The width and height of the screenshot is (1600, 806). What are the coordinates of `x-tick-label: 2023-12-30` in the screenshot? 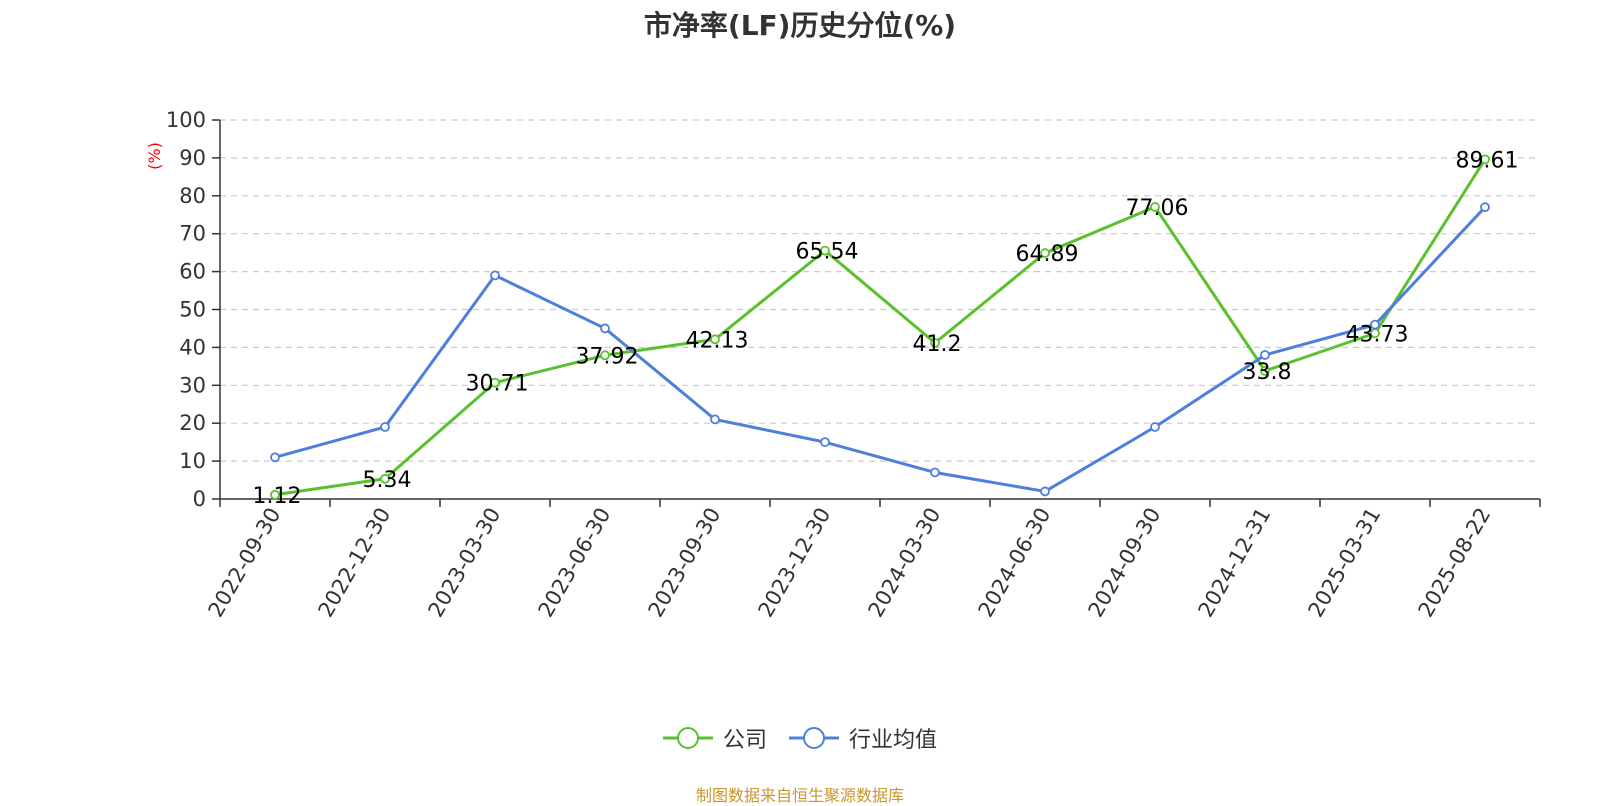 It's located at (795, 563).